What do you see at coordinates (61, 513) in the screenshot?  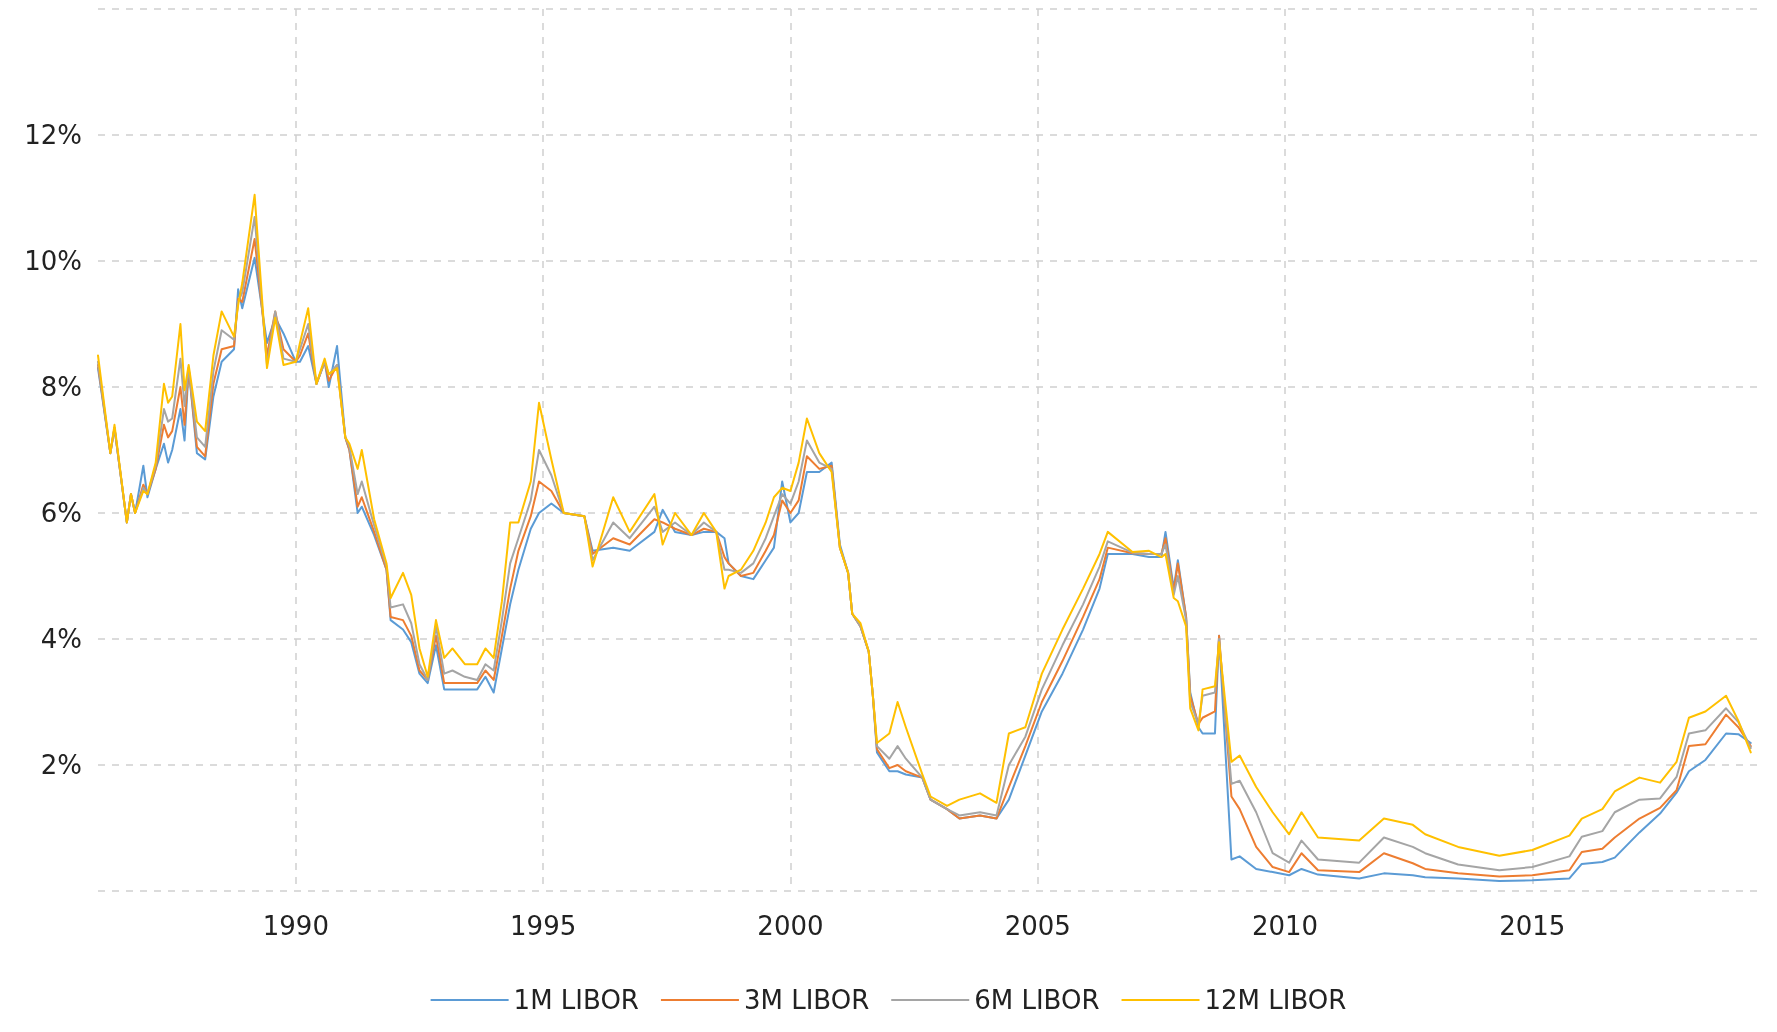 I see `y-tick-label: 6%` at bounding box center [61, 513].